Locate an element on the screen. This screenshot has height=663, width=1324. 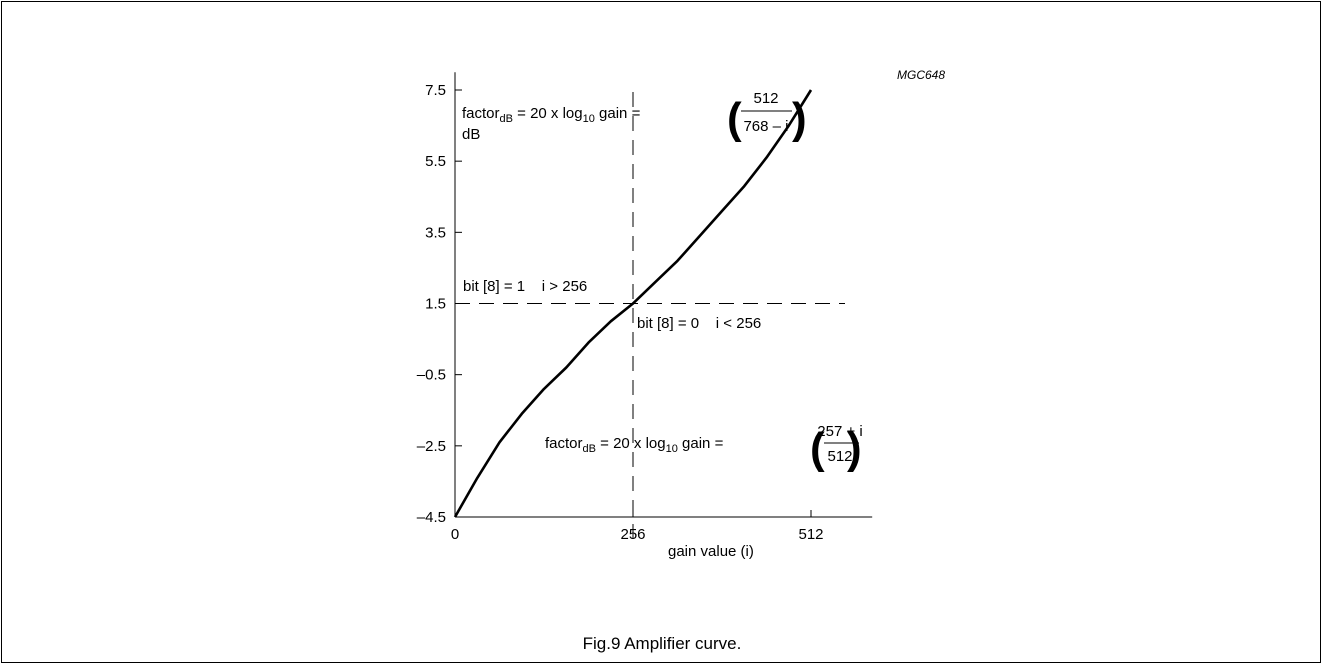
lower-formula-suffix: gain = is located at coordinates (701, 443).